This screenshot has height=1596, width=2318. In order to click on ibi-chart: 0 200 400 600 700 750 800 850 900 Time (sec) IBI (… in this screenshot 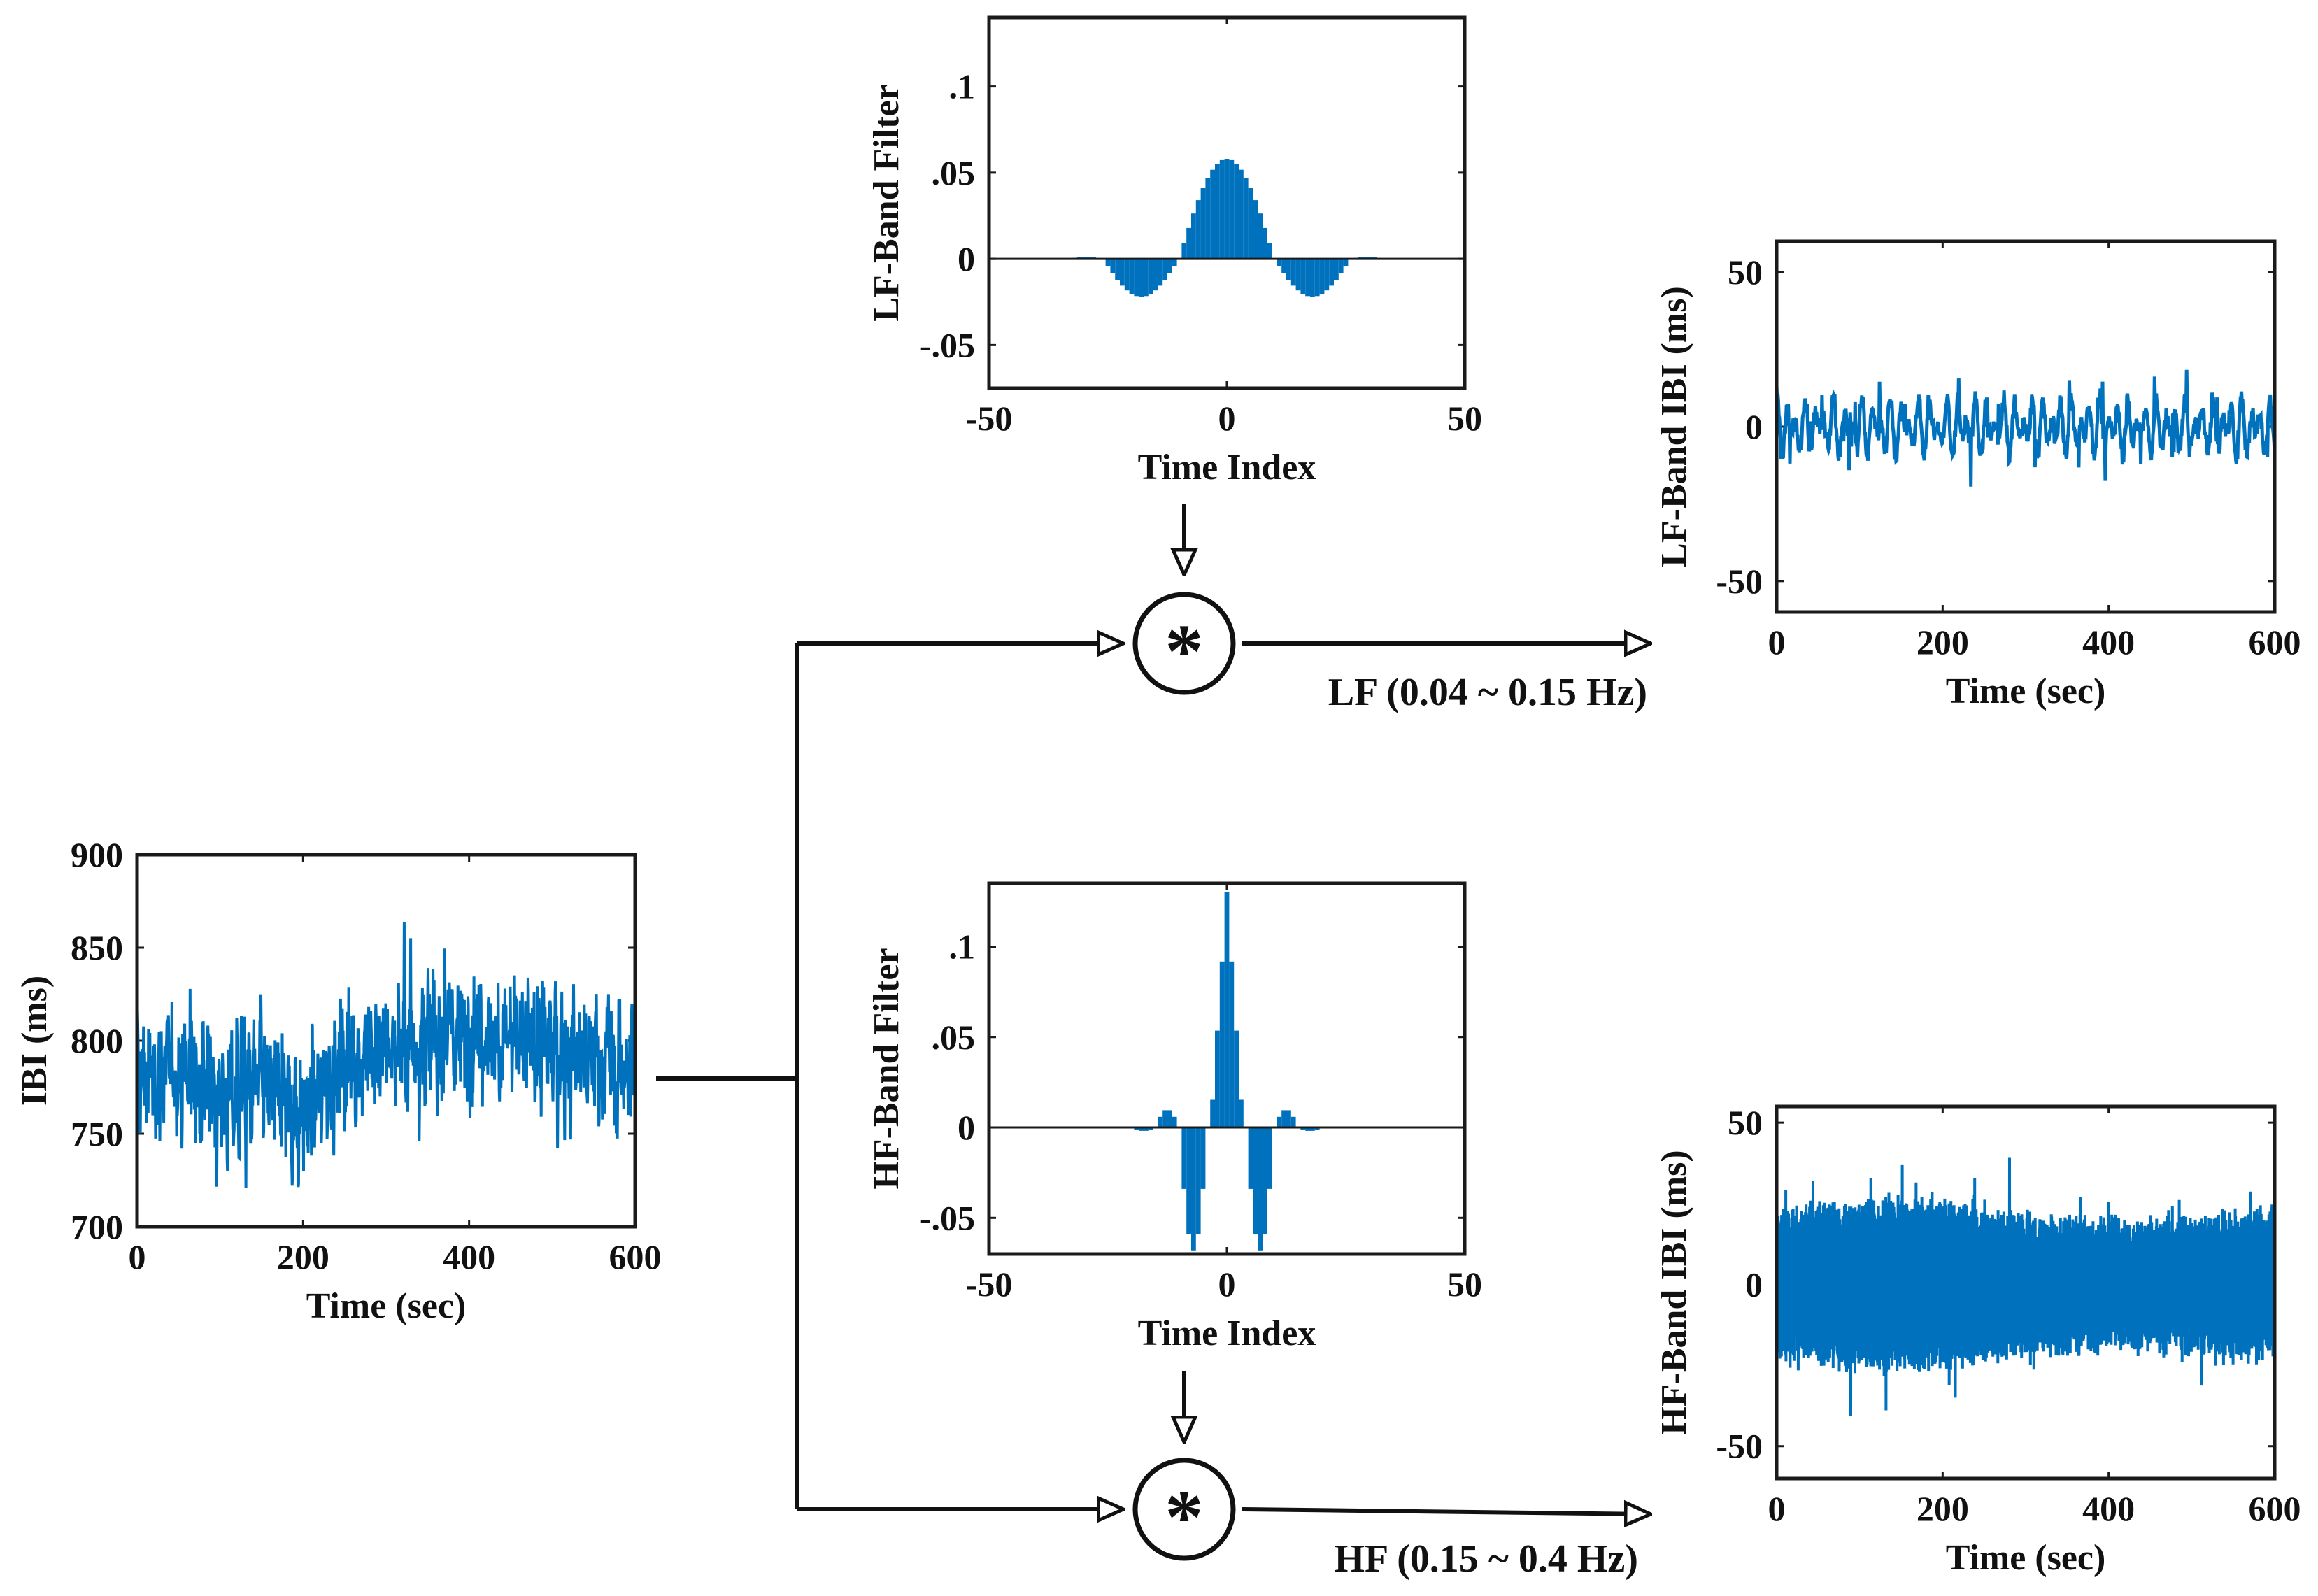, I will do `click(338, 1080)`.